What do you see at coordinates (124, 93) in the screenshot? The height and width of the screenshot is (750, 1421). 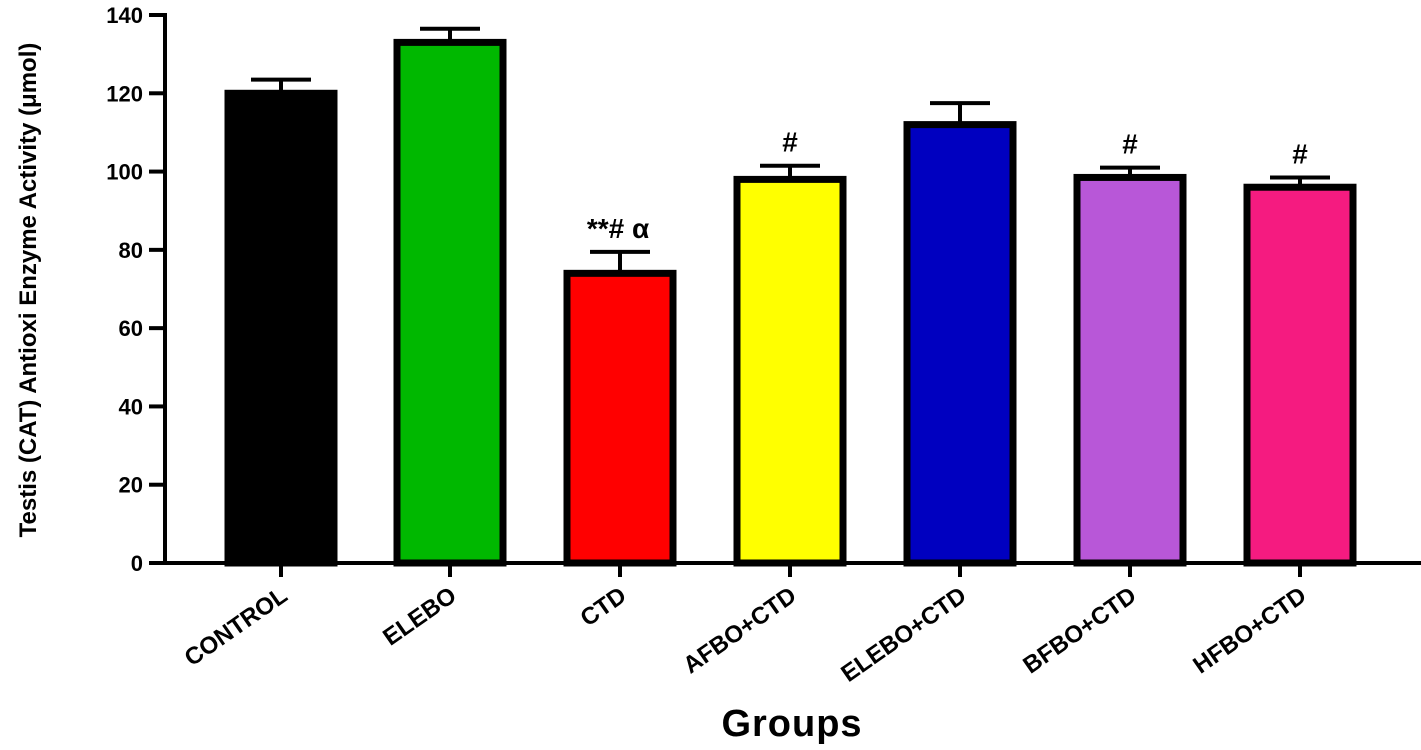 I see `y-tick-label: 120` at bounding box center [124, 93].